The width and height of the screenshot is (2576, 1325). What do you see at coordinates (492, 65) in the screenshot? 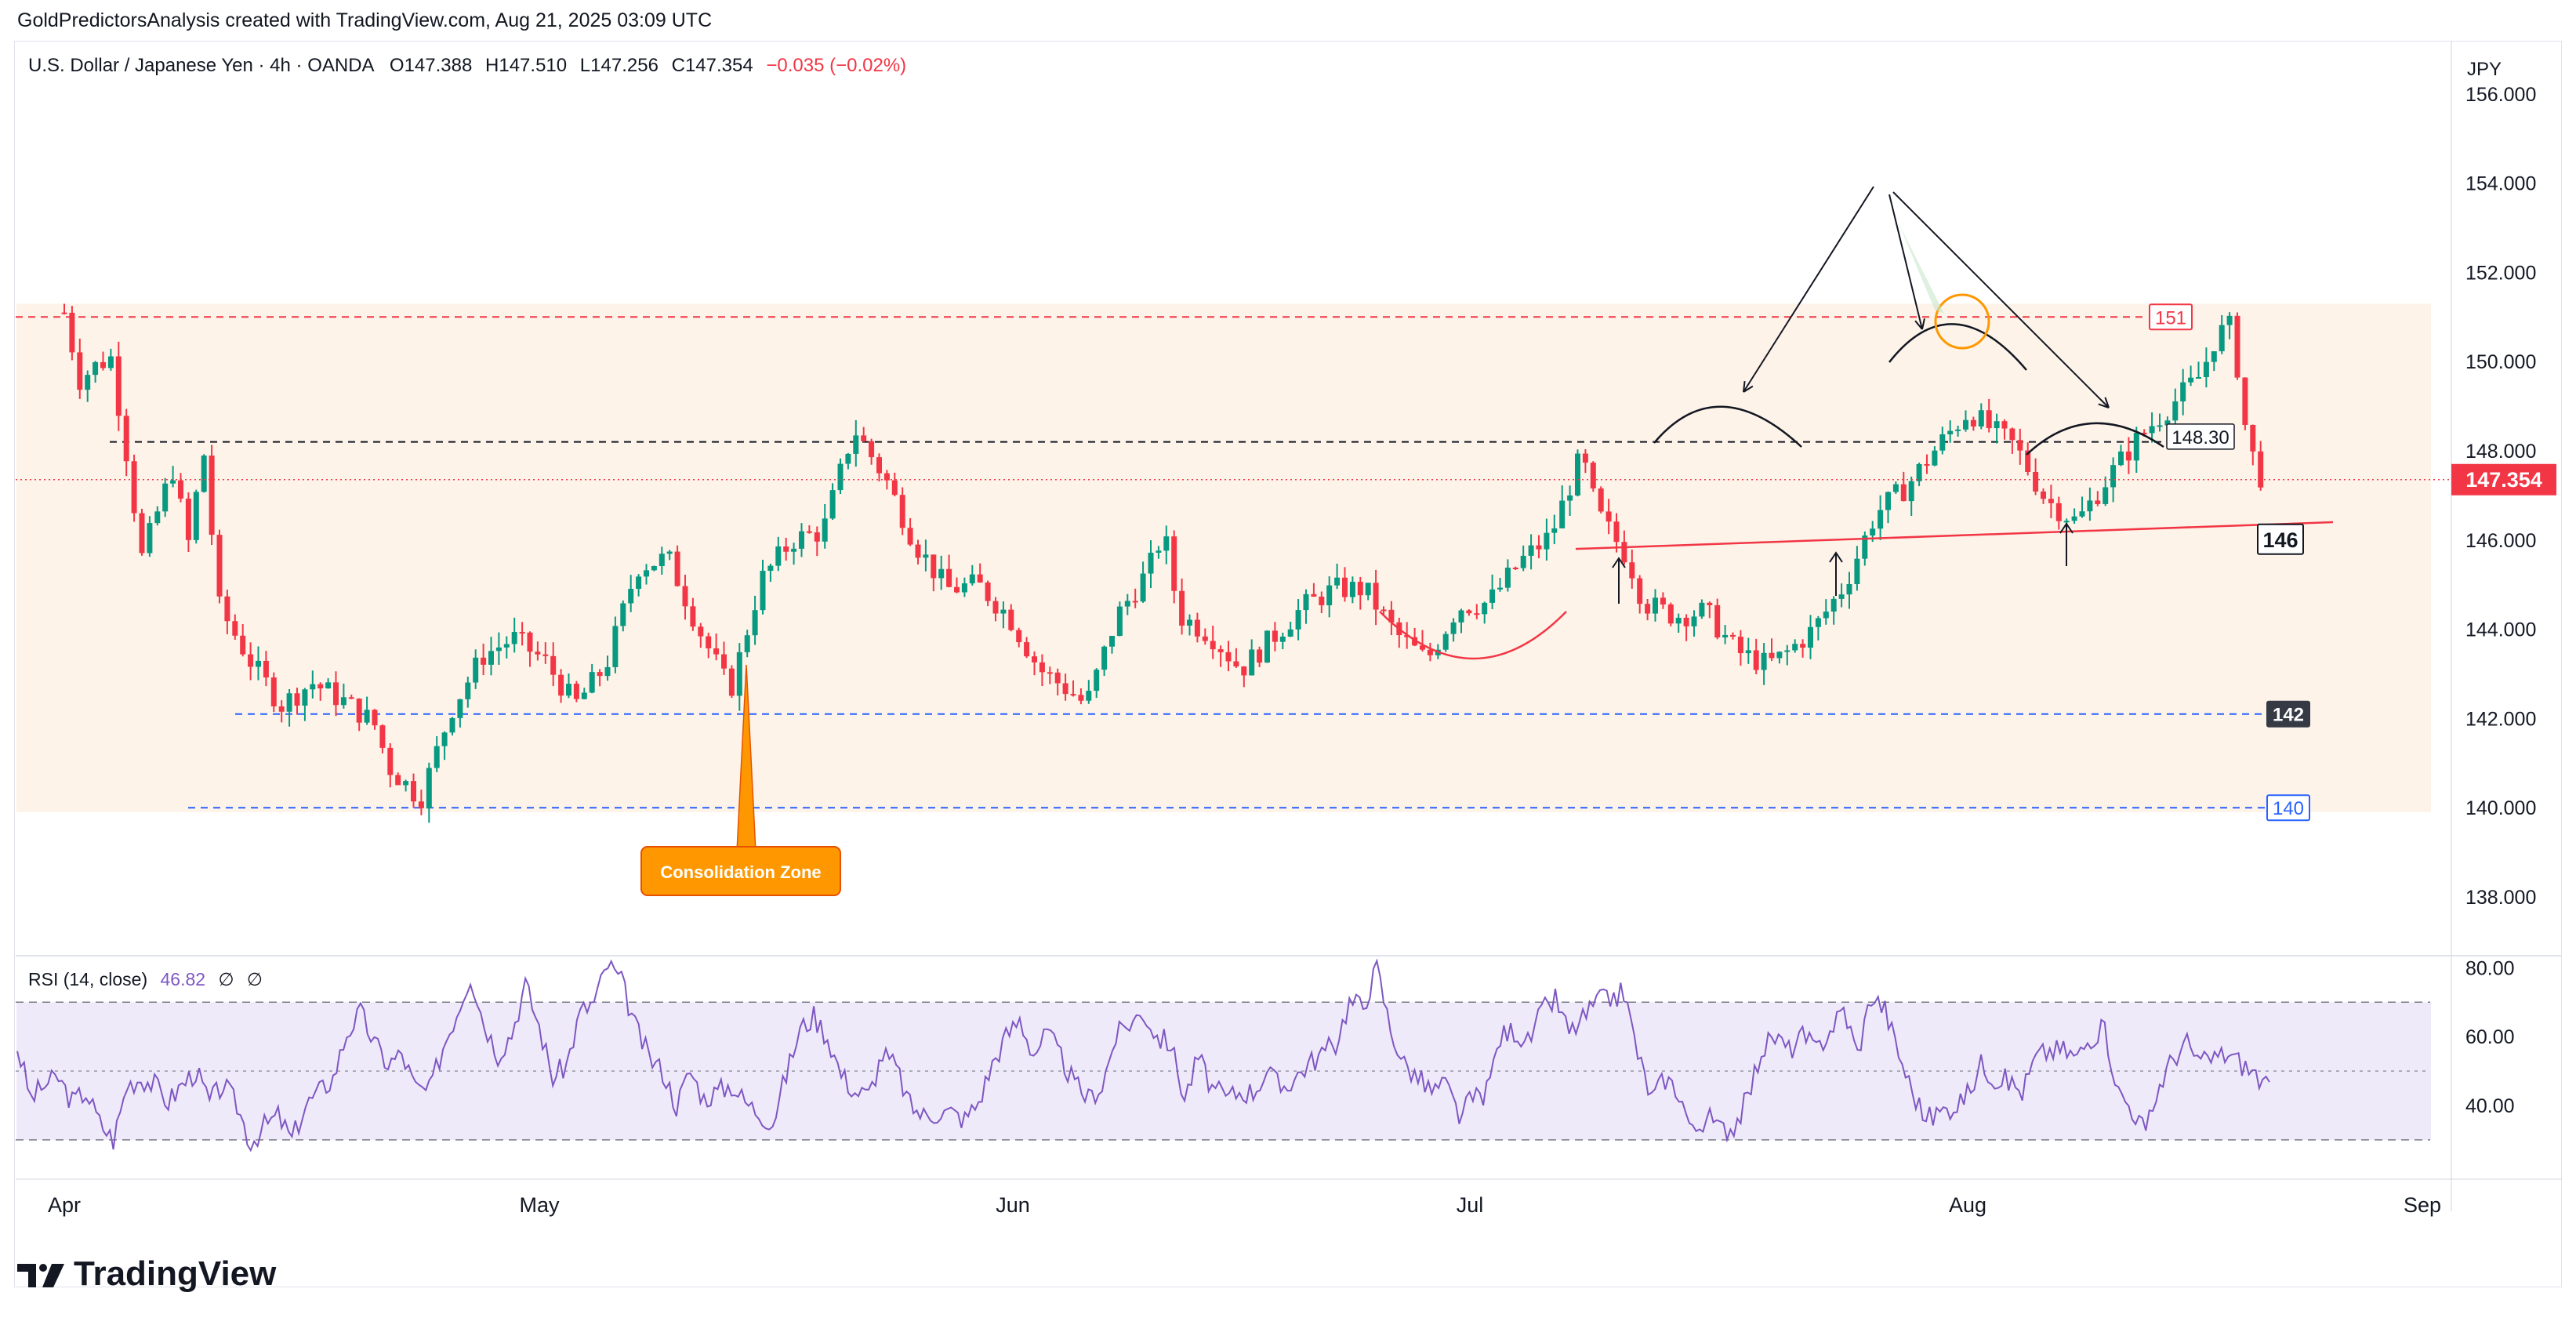
I see `high-label: H` at bounding box center [492, 65].